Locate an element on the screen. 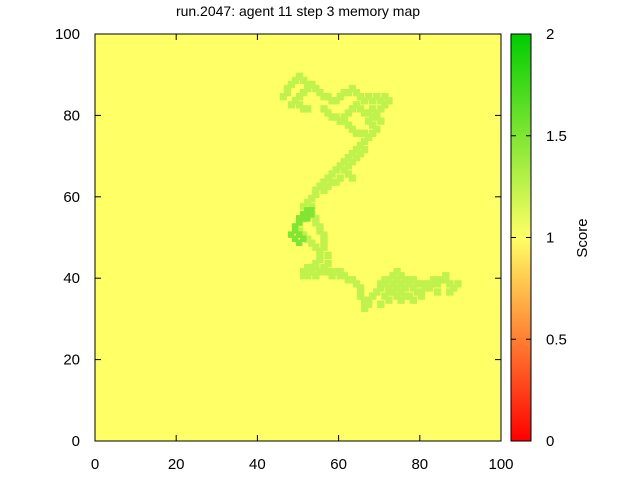  x-tick-label: 80 is located at coordinates (419, 464).